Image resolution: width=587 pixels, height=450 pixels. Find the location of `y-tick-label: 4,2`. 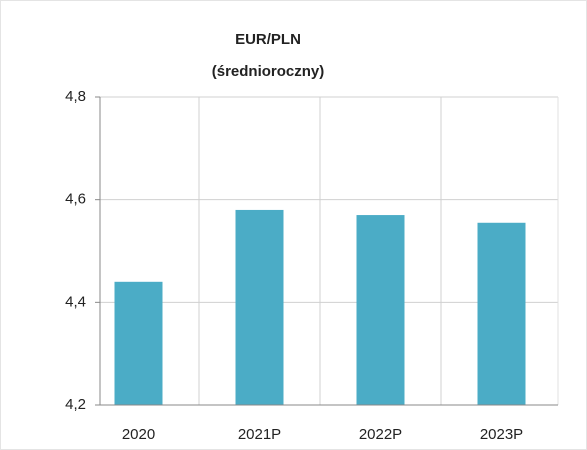

y-tick-label: 4,2 is located at coordinates (75, 404).